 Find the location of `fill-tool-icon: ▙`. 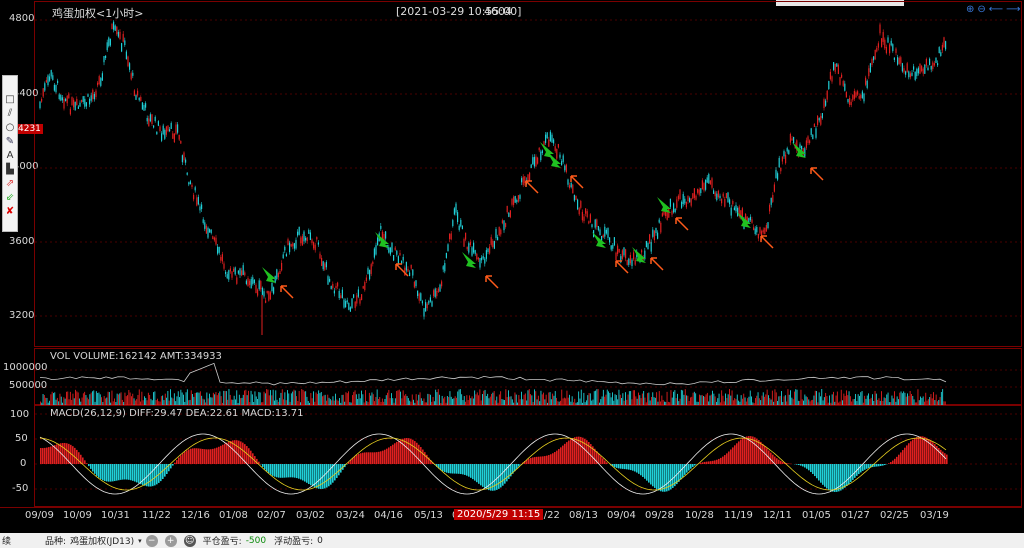

fill-tool-icon: ▙ is located at coordinates (10, 169).